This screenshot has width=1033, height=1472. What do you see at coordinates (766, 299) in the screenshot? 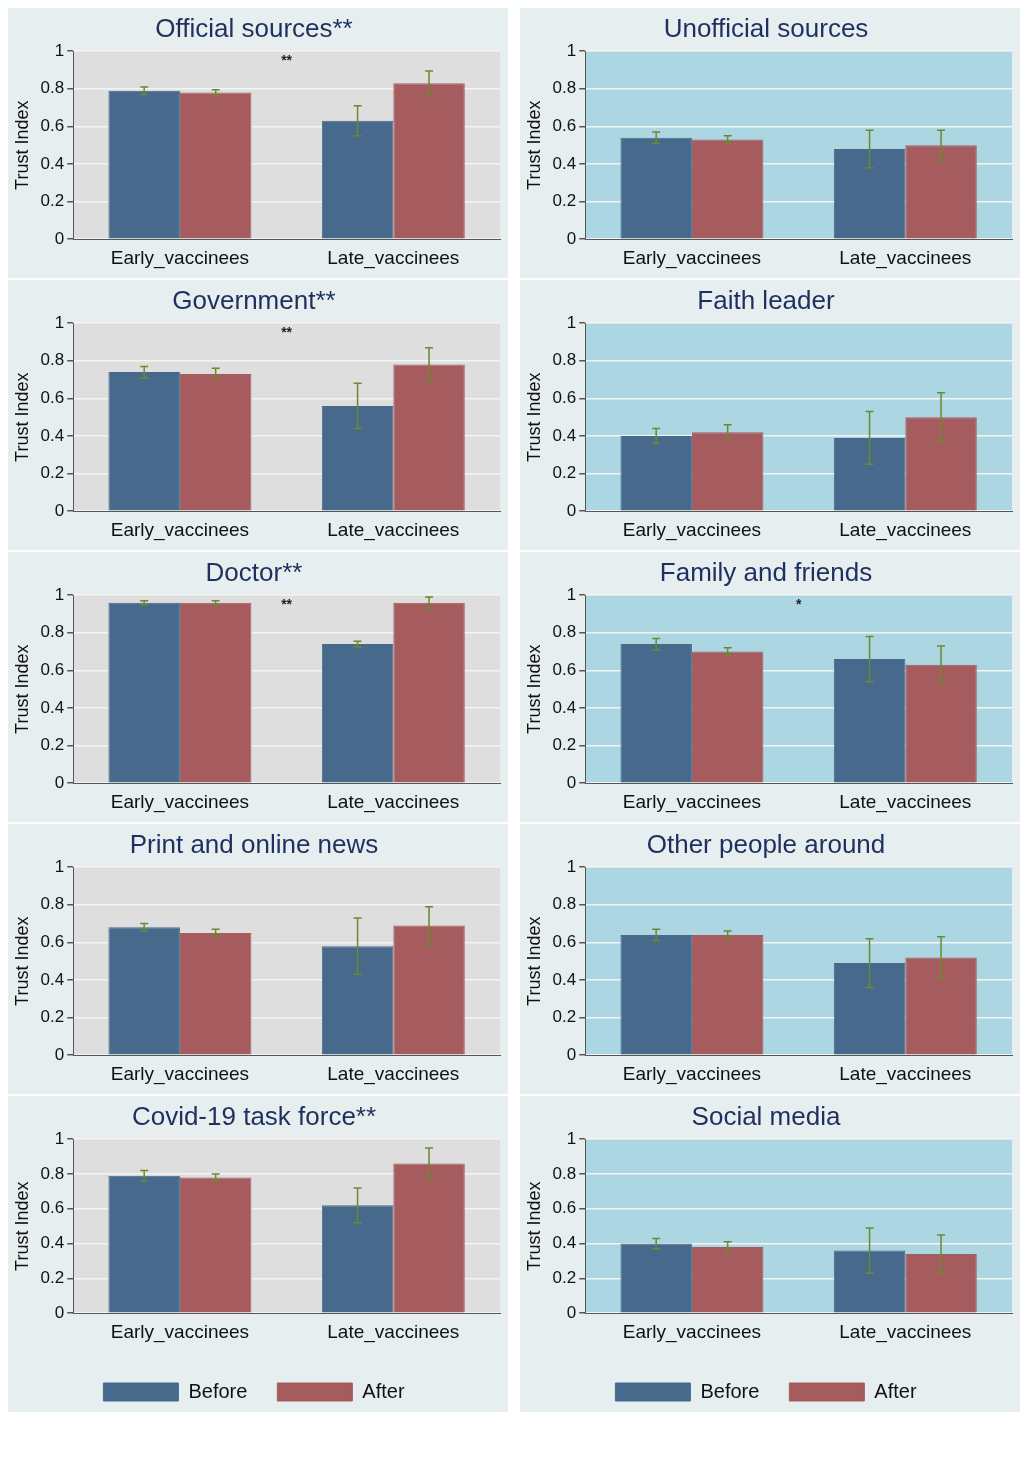
I see `chart-title: Faith leader` at bounding box center [766, 299].